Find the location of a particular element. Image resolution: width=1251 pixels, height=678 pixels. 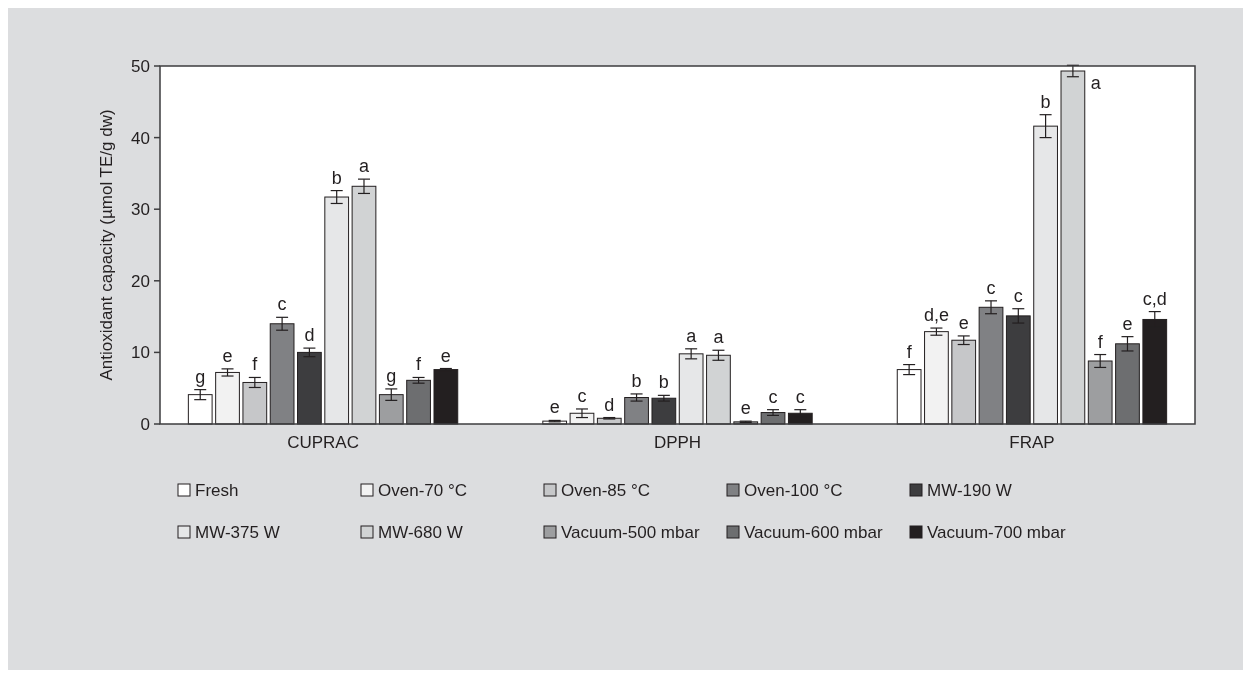

legend-label: Vacuum-600 mbar is located at coordinates (813, 532).